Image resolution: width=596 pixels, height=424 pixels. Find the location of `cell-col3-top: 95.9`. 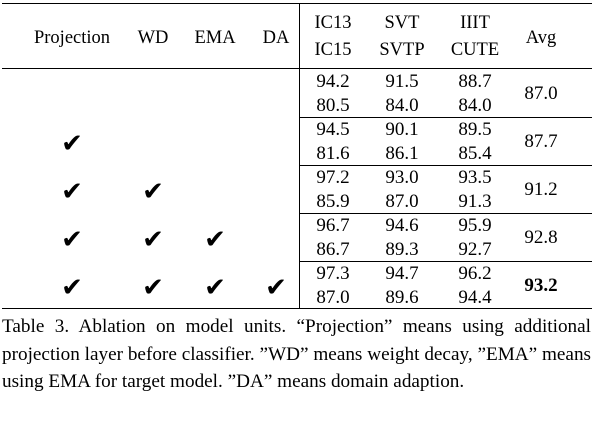

cell-col3-top: 95.9 is located at coordinates (475, 225).